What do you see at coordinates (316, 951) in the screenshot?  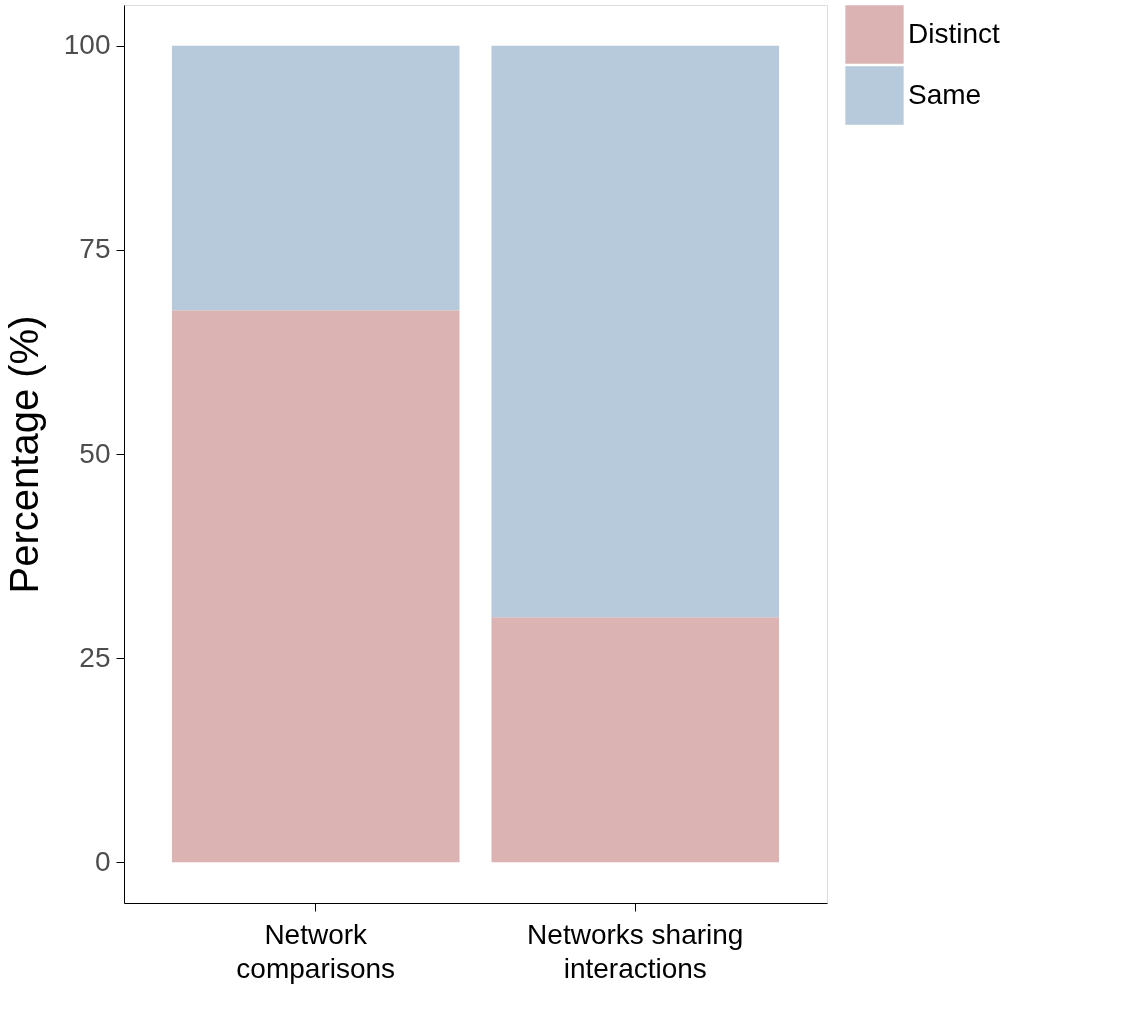 I see `x-tick-label: Network comparisons` at bounding box center [316, 951].